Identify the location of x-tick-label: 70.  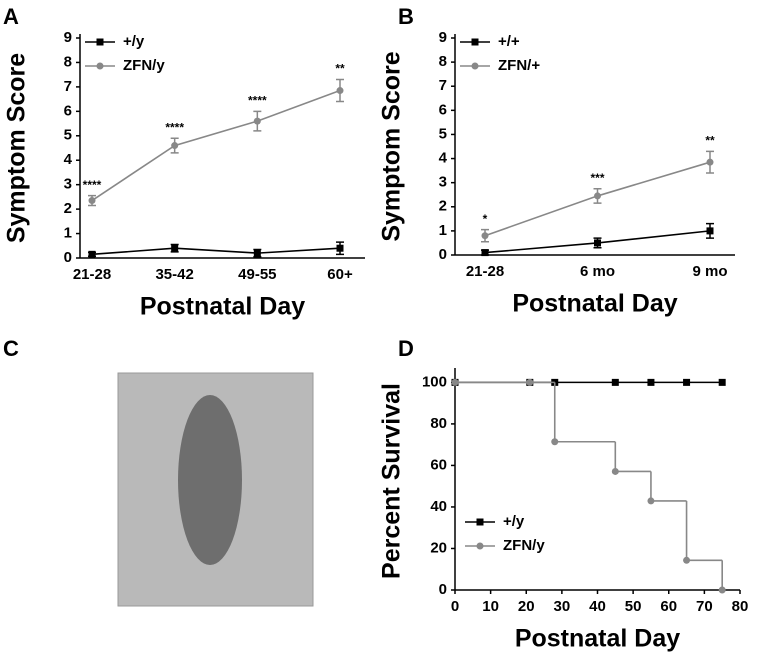
(704, 606).